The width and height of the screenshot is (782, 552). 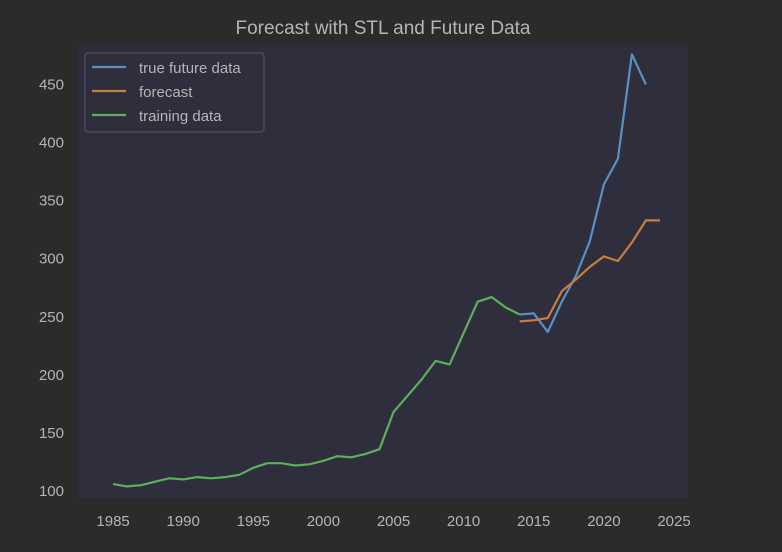 I want to click on x-tick-label: 2005, so click(x=393, y=521).